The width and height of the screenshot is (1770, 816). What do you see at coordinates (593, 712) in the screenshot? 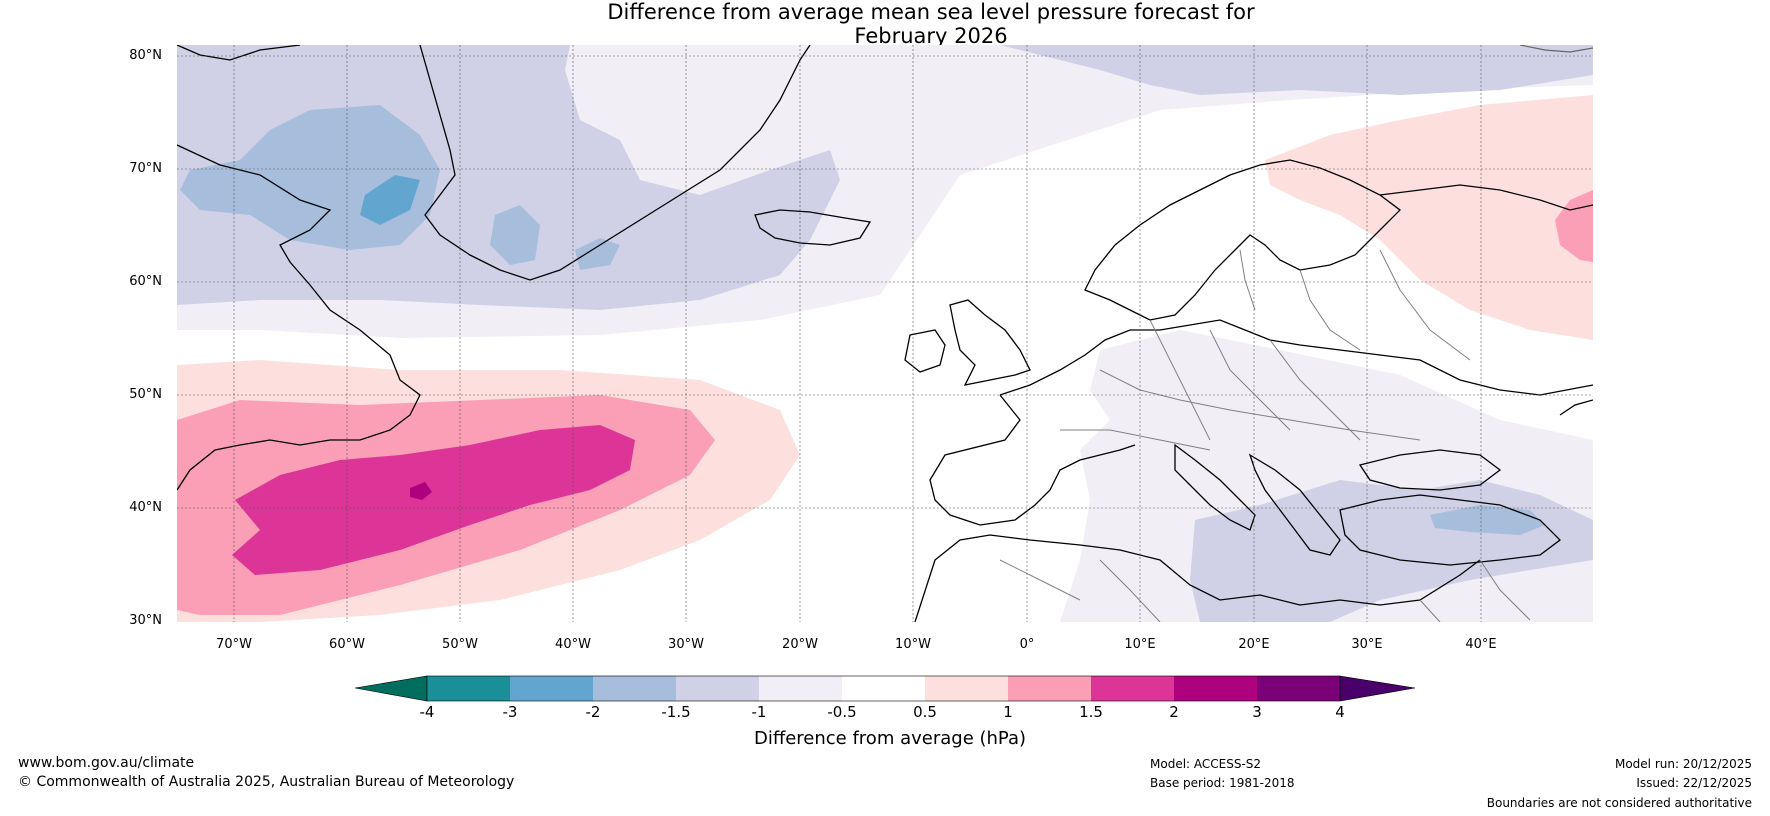
I see `colorbar-label: -2` at bounding box center [593, 712].